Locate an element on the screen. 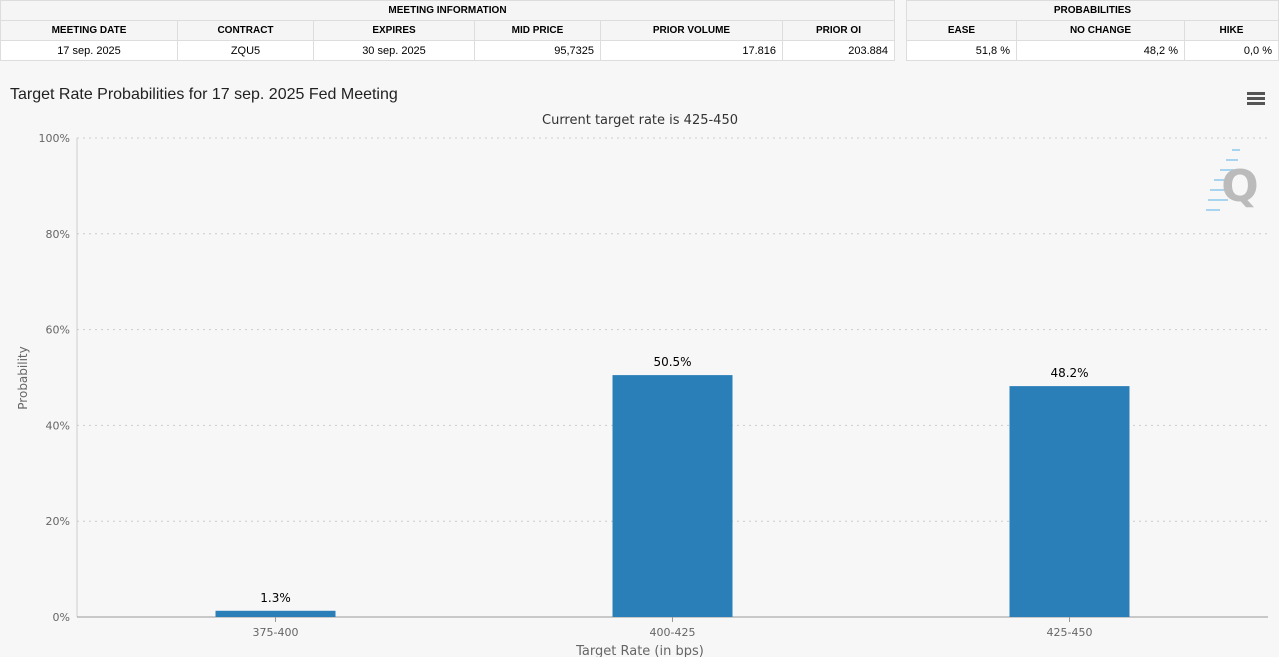 The width and height of the screenshot is (1279, 657). cell-prior-volume: 17.816 is located at coordinates (691, 50).